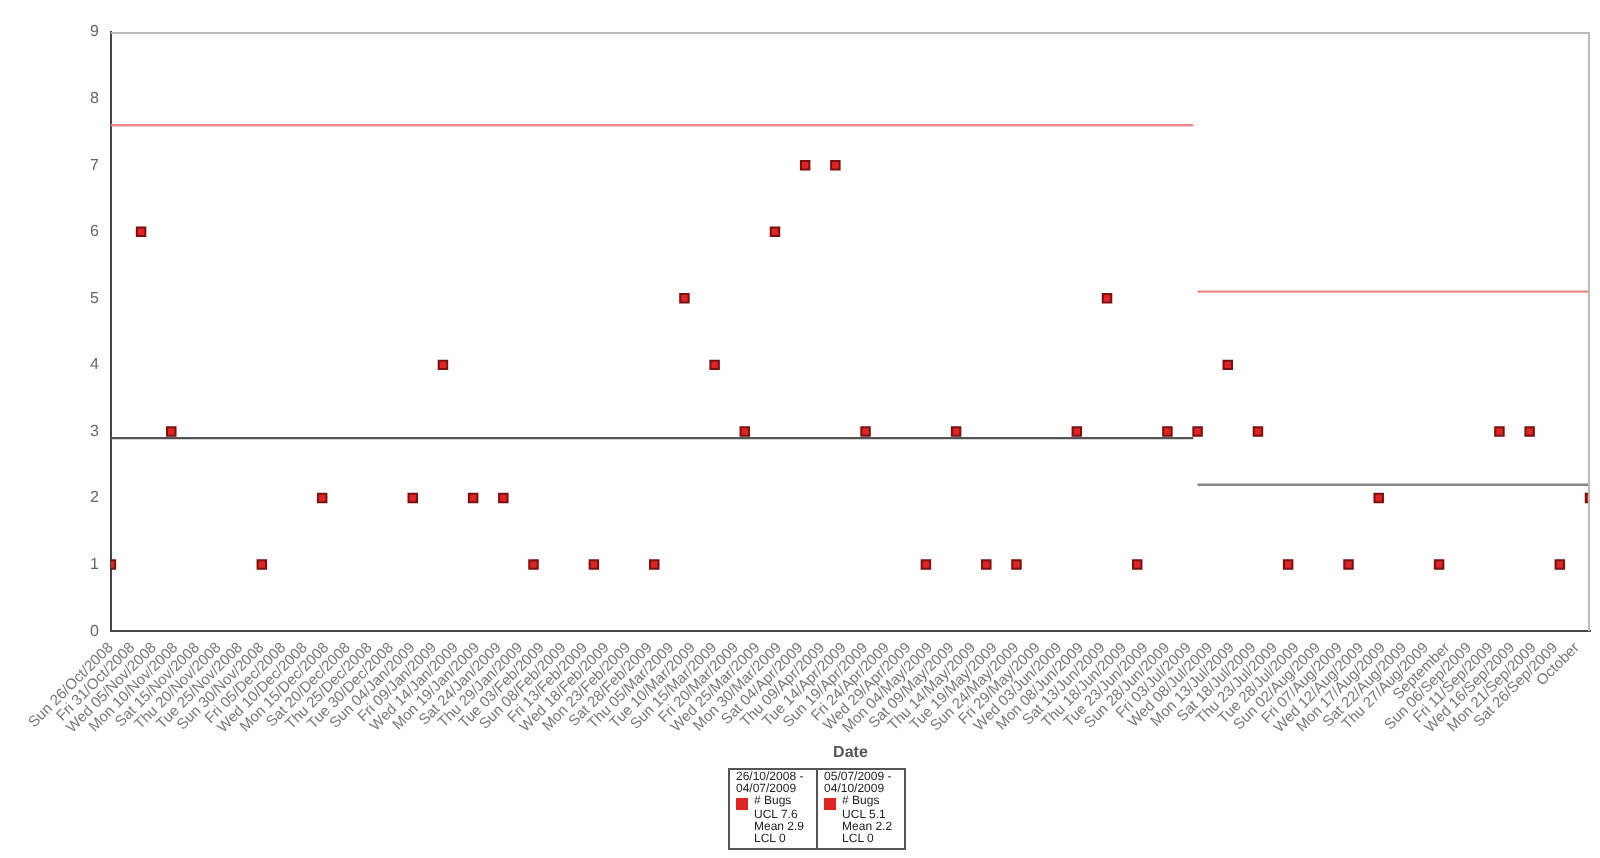 The image size is (1600, 858). What do you see at coordinates (94, 164) in the screenshot?
I see `y-tick-label: 7` at bounding box center [94, 164].